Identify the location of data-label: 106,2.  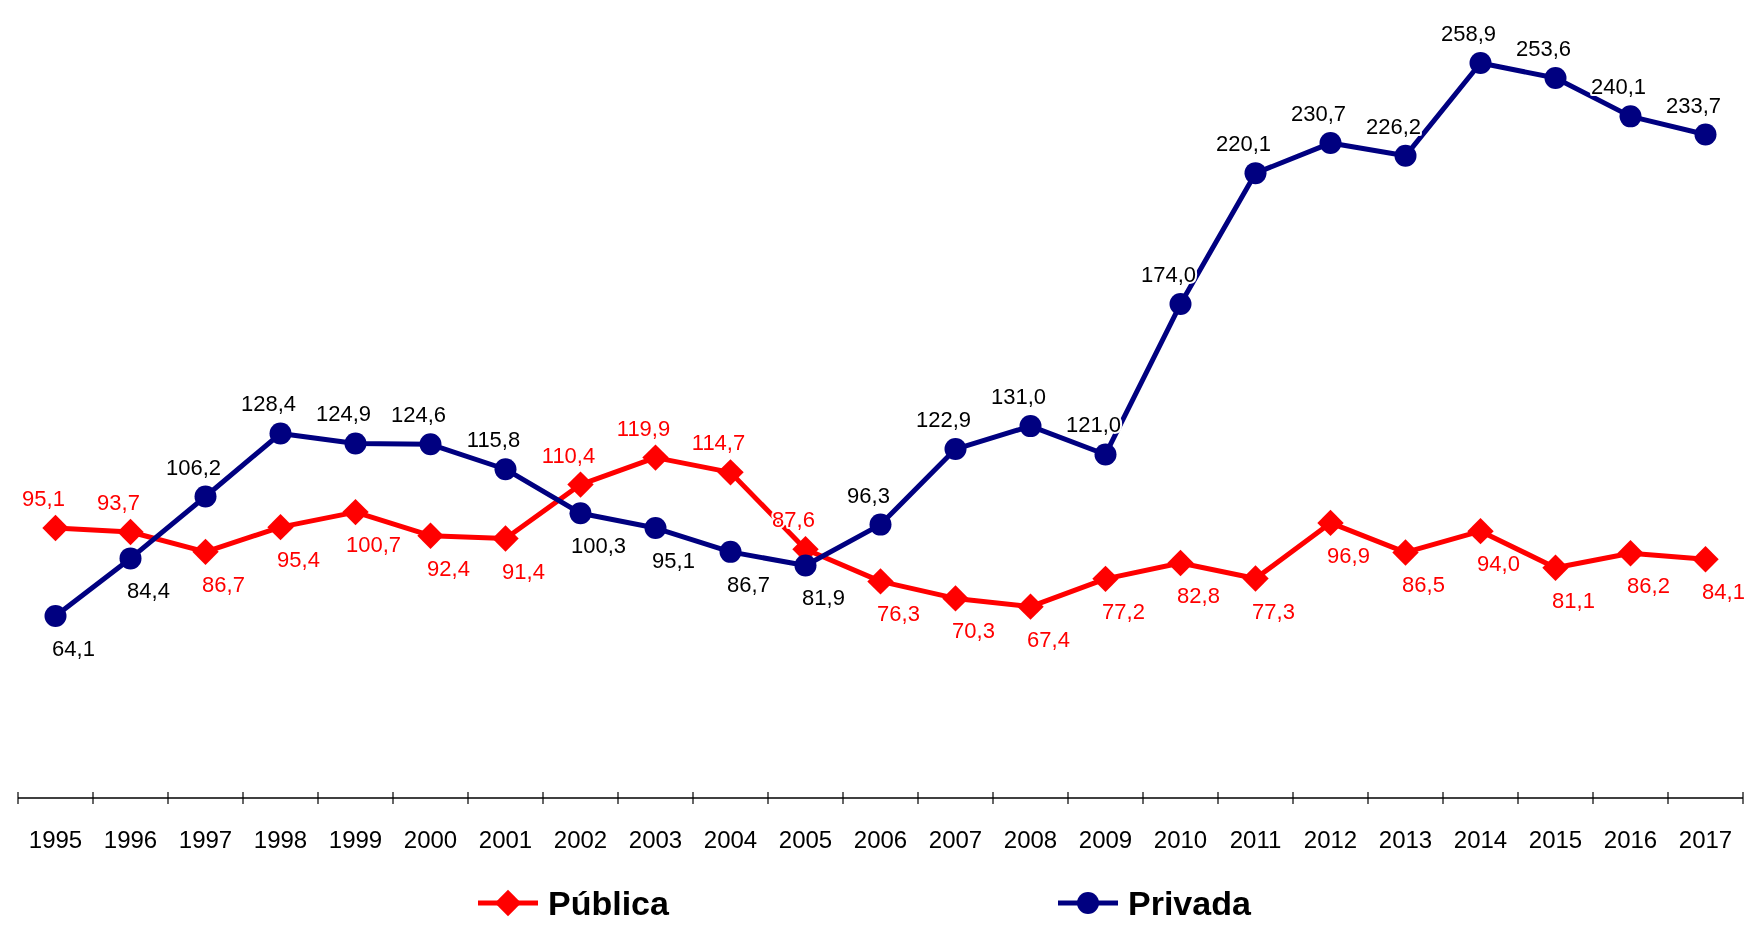
(193, 467).